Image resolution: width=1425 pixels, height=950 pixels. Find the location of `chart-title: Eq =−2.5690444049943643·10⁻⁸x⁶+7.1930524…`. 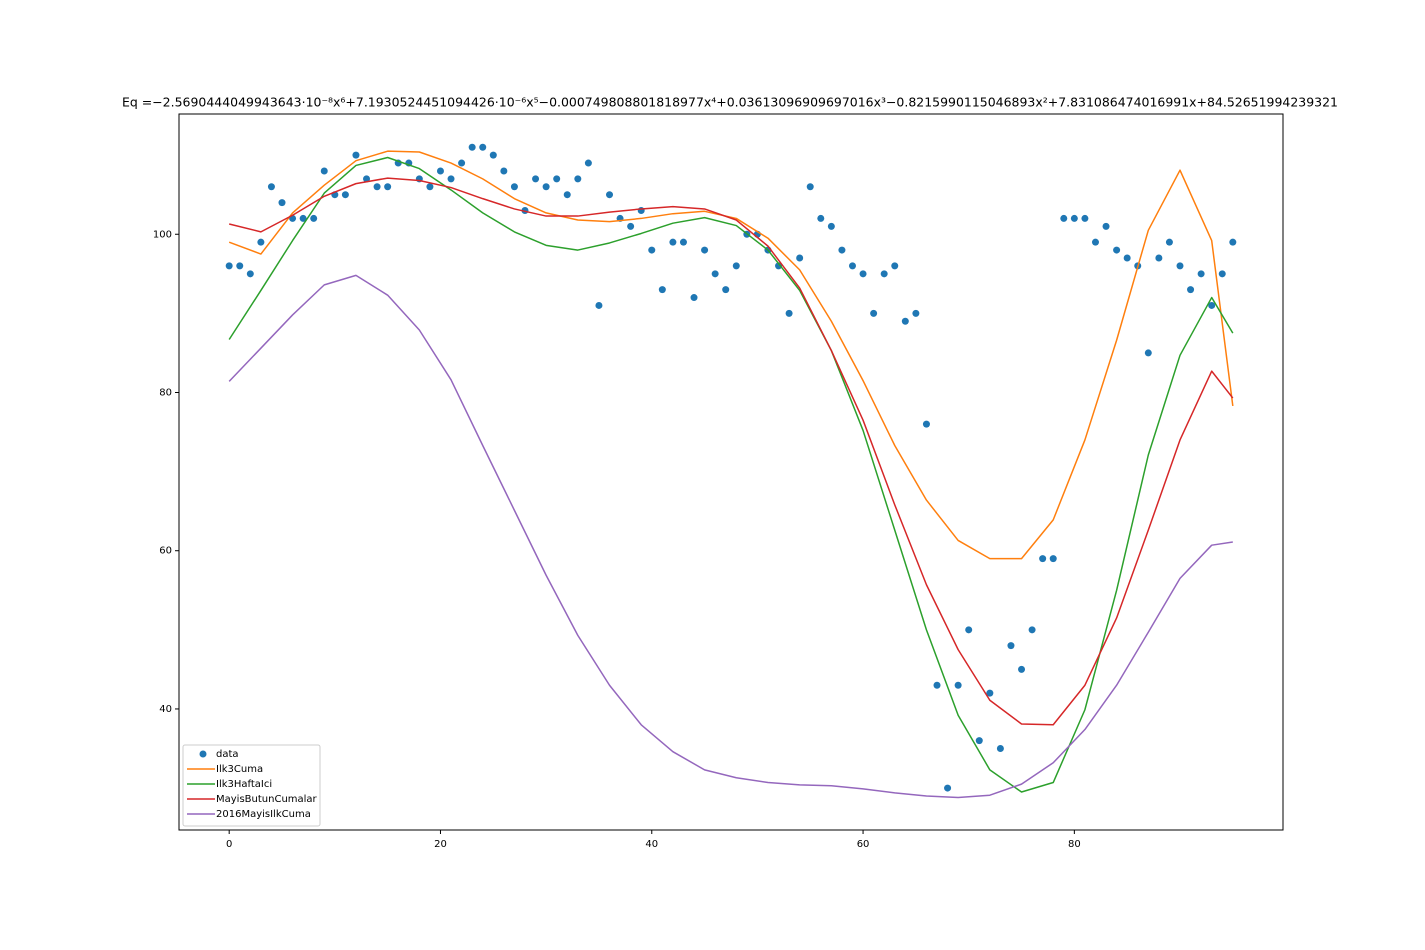

chart-title: Eq =−2.5690444049943643·10⁻⁸x⁶+7.1930524… is located at coordinates (730, 102).